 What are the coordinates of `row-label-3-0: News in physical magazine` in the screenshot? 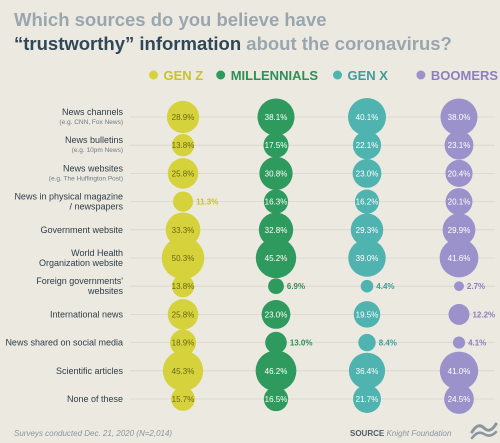 It's located at (68, 197).